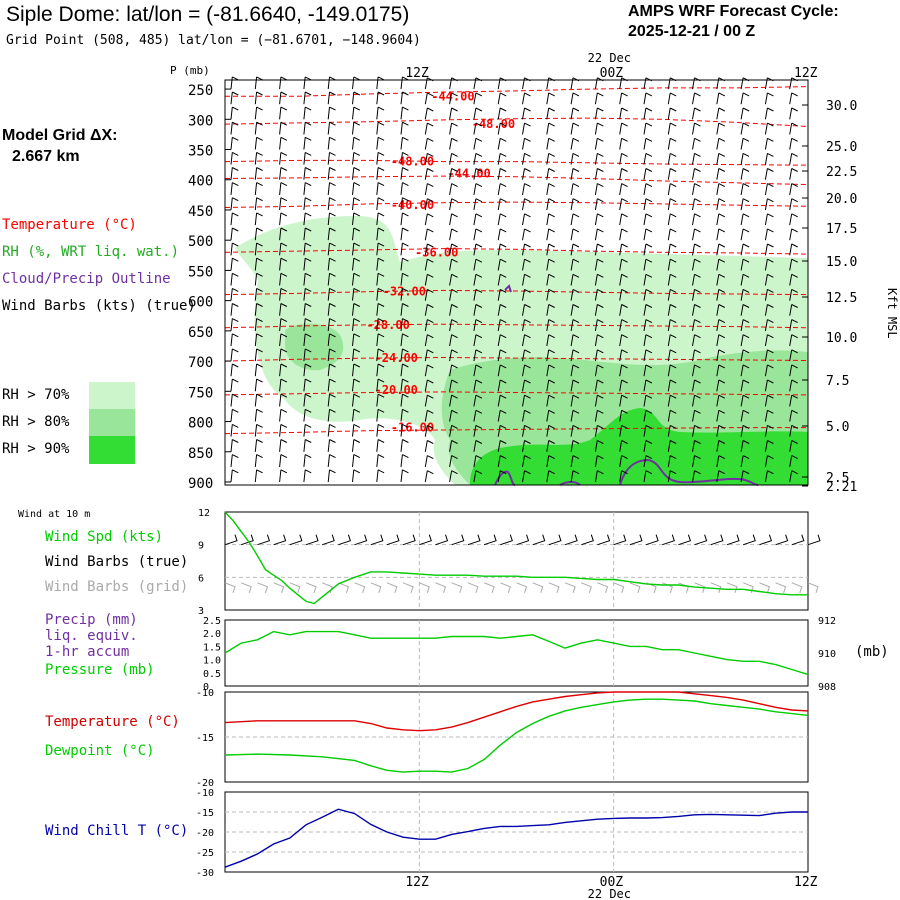  What do you see at coordinates (516, 653) in the screenshot?
I see `precip-panel-frame` at bounding box center [516, 653].